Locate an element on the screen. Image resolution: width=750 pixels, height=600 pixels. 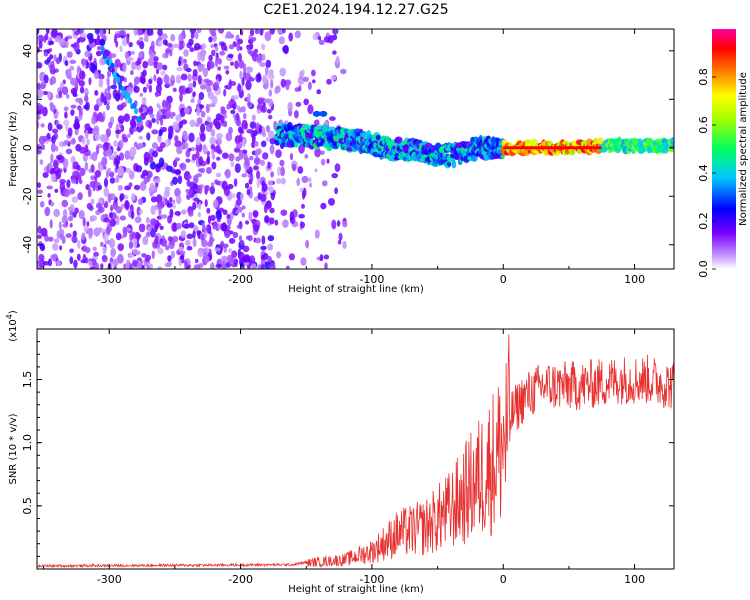
snr-multiplier: (x104) is located at coordinates (12, 326).